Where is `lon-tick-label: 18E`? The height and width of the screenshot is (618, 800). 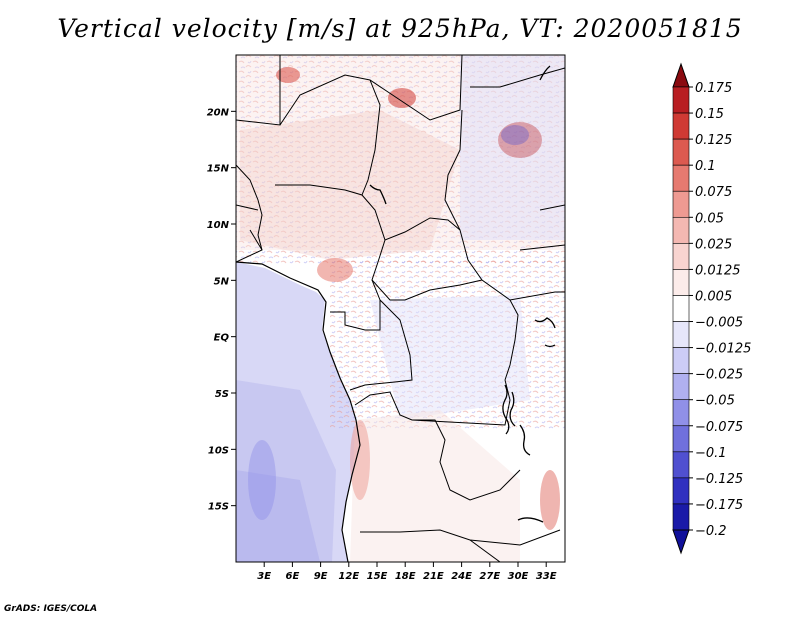
lon-tick-label: 18E is located at coordinates (405, 576).